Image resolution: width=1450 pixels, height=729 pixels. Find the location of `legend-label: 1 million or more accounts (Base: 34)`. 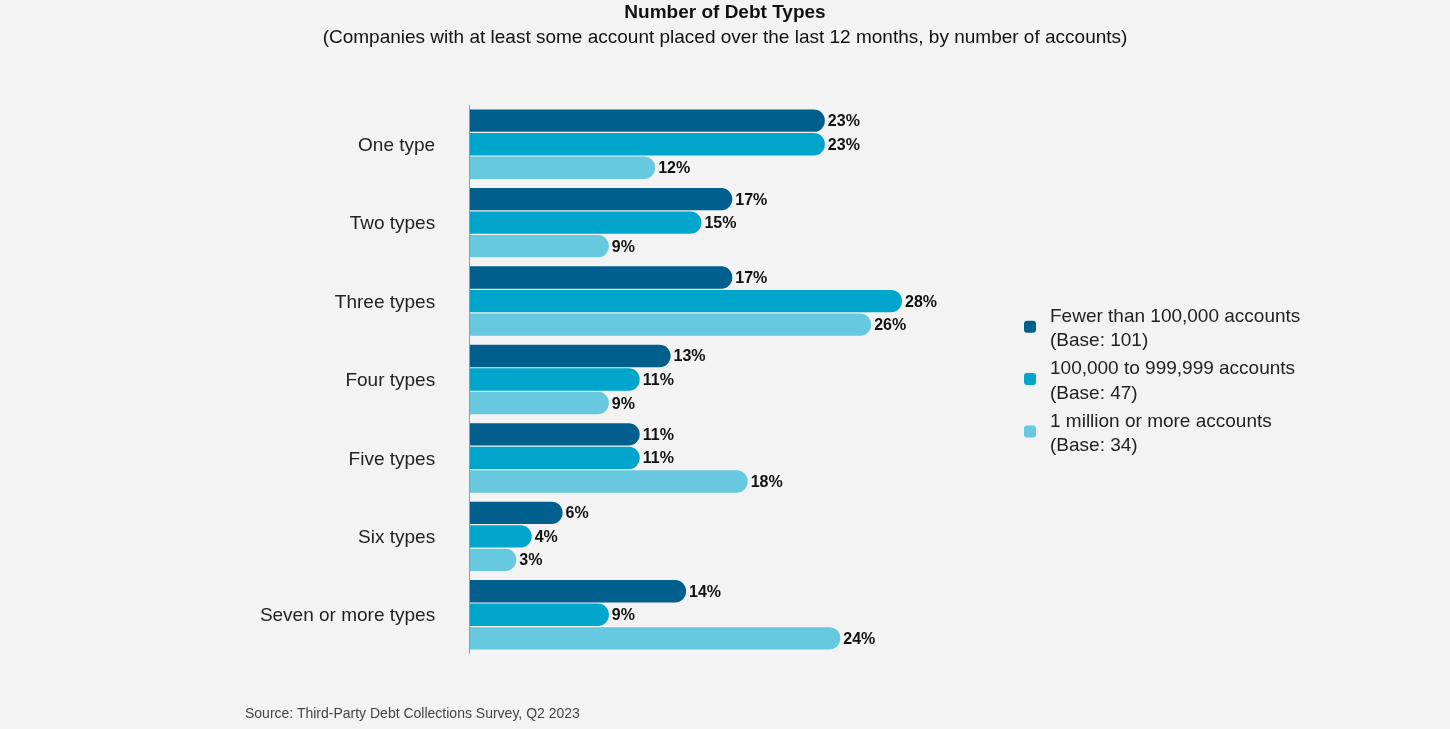

legend-label: 1 million or more accounts (Base: 34) is located at coordinates (1161, 432).